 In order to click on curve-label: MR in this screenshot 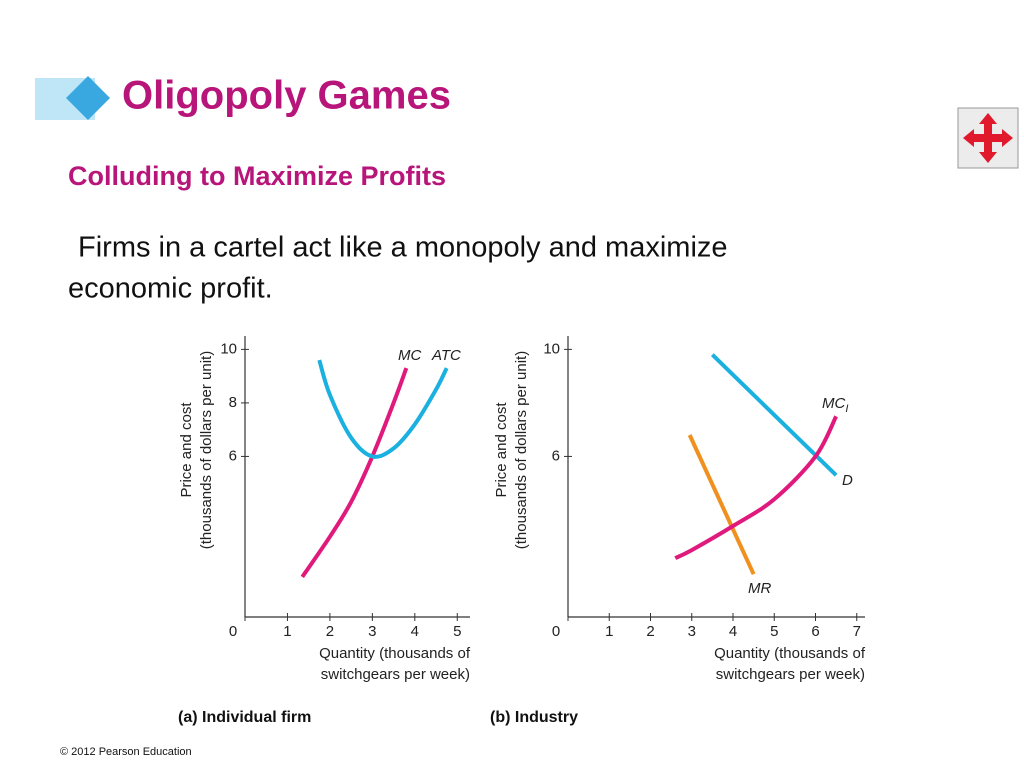, I will do `click(759, 588)`.